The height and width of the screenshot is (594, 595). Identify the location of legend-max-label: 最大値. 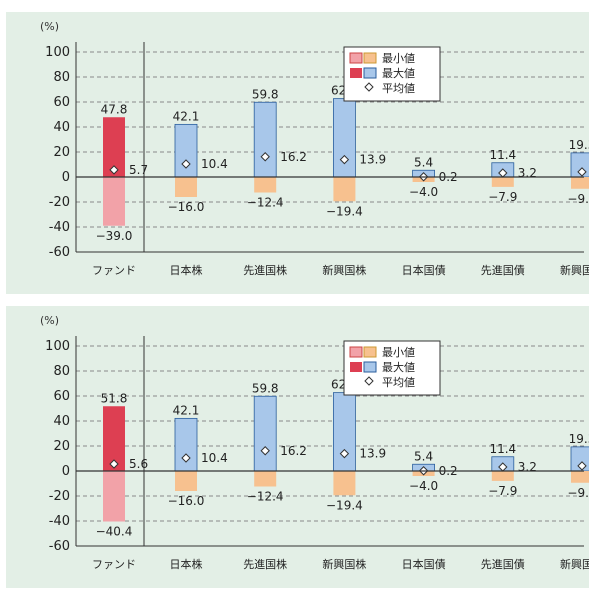
(398, 73).